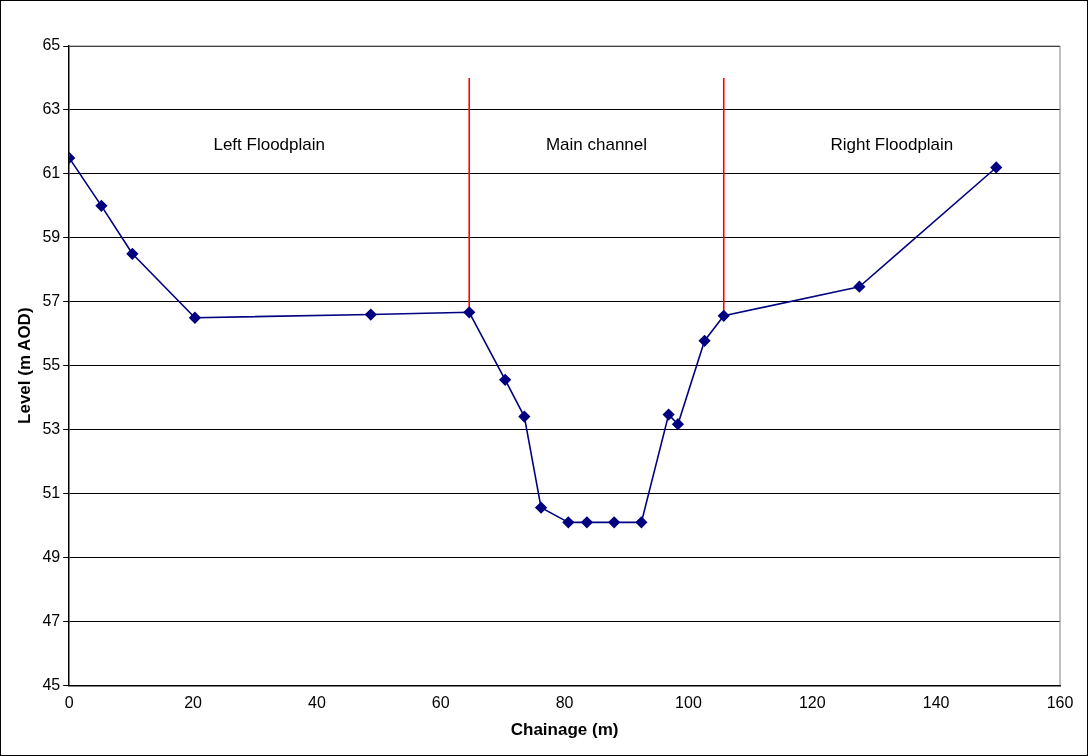 The width and height of the screenshot is (1088, 756). Describe the element at coordinates (812, 703) in the screenshot. I see `x-tick-label: 120` at that location.